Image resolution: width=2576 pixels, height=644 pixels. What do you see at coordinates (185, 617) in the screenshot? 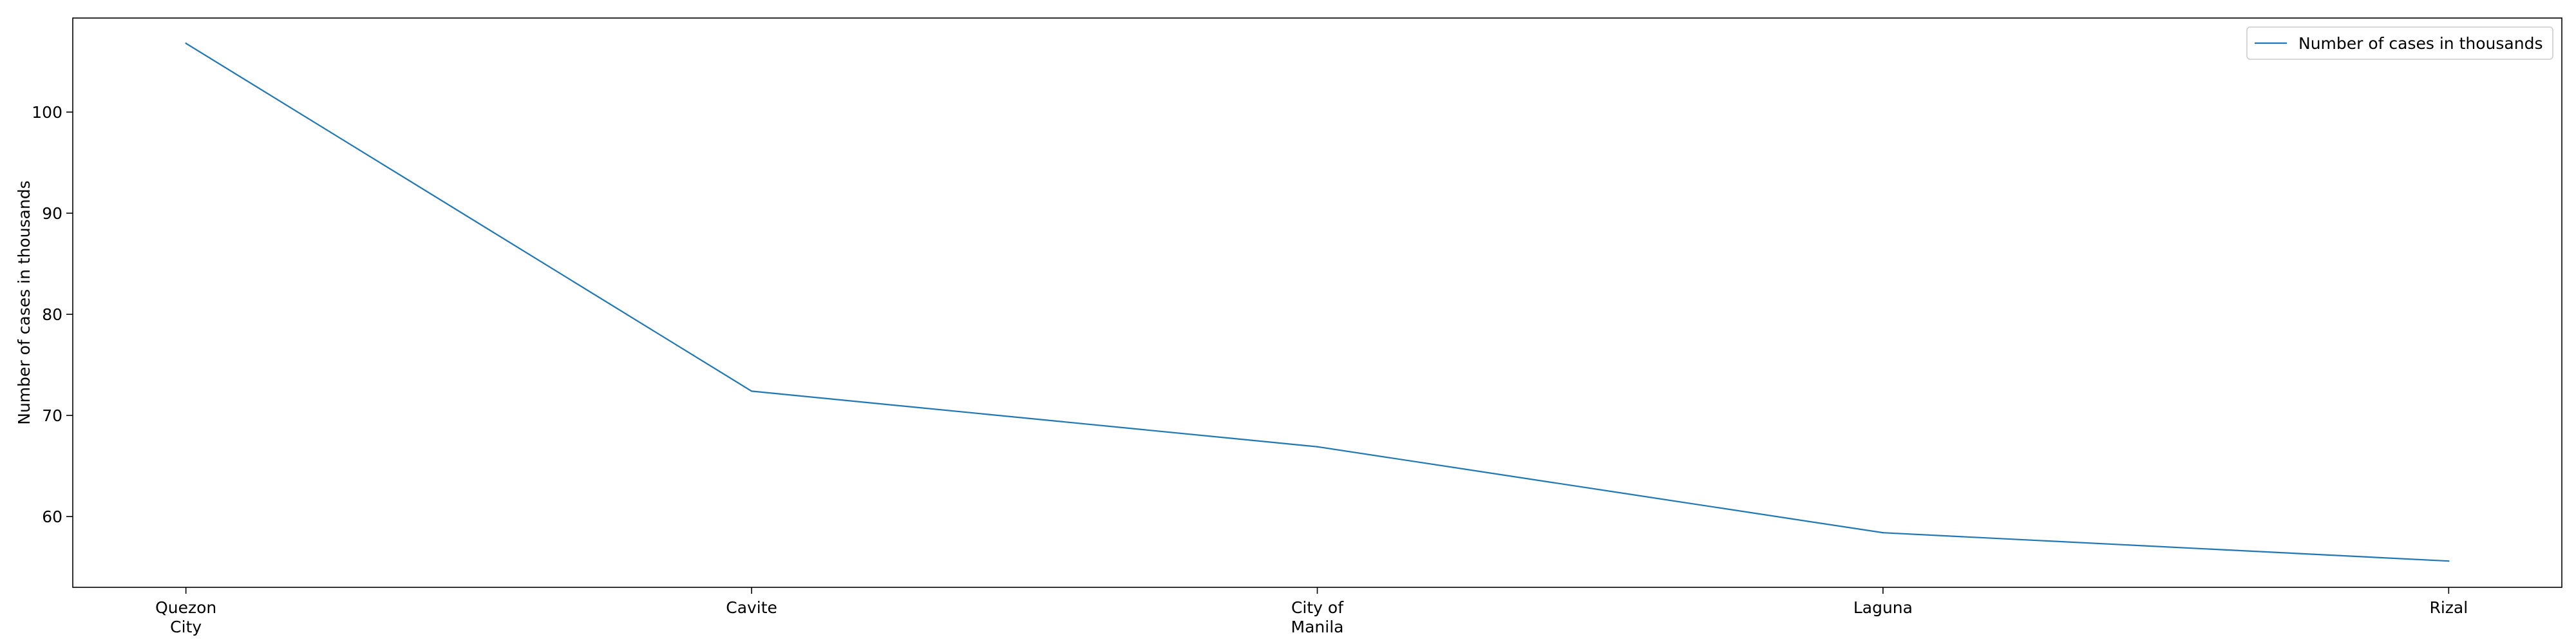
I see `x-tick-label: Quezon City` at bounding box center [185, 617].